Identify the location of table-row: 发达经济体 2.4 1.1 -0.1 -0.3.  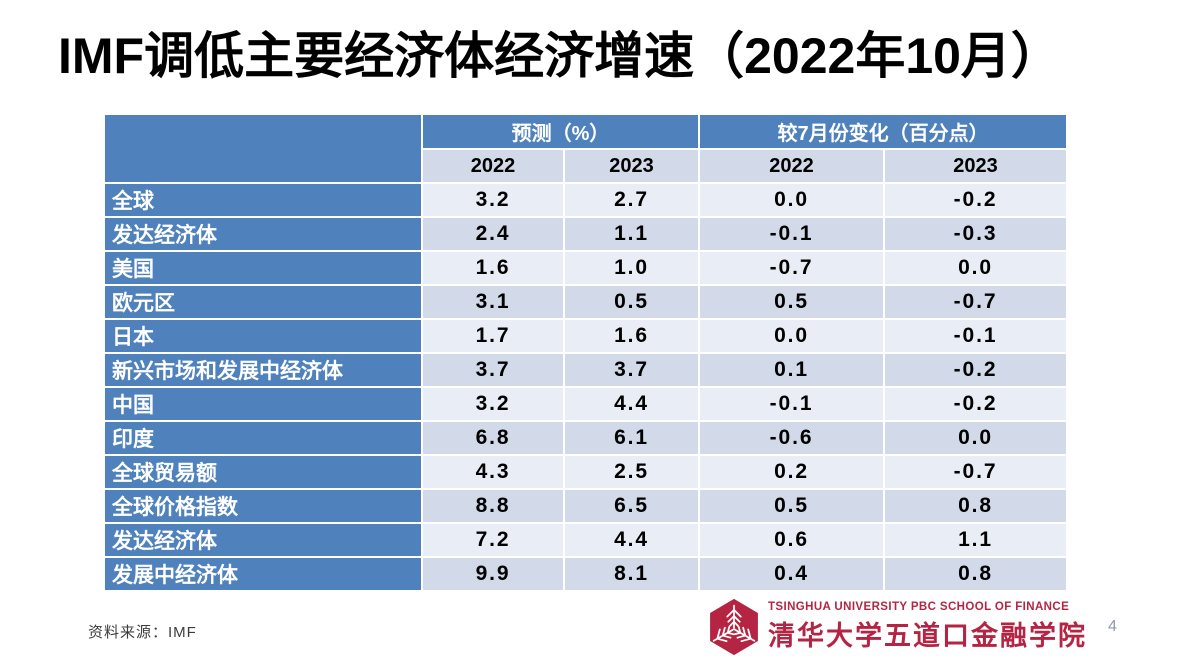
(586, 234).